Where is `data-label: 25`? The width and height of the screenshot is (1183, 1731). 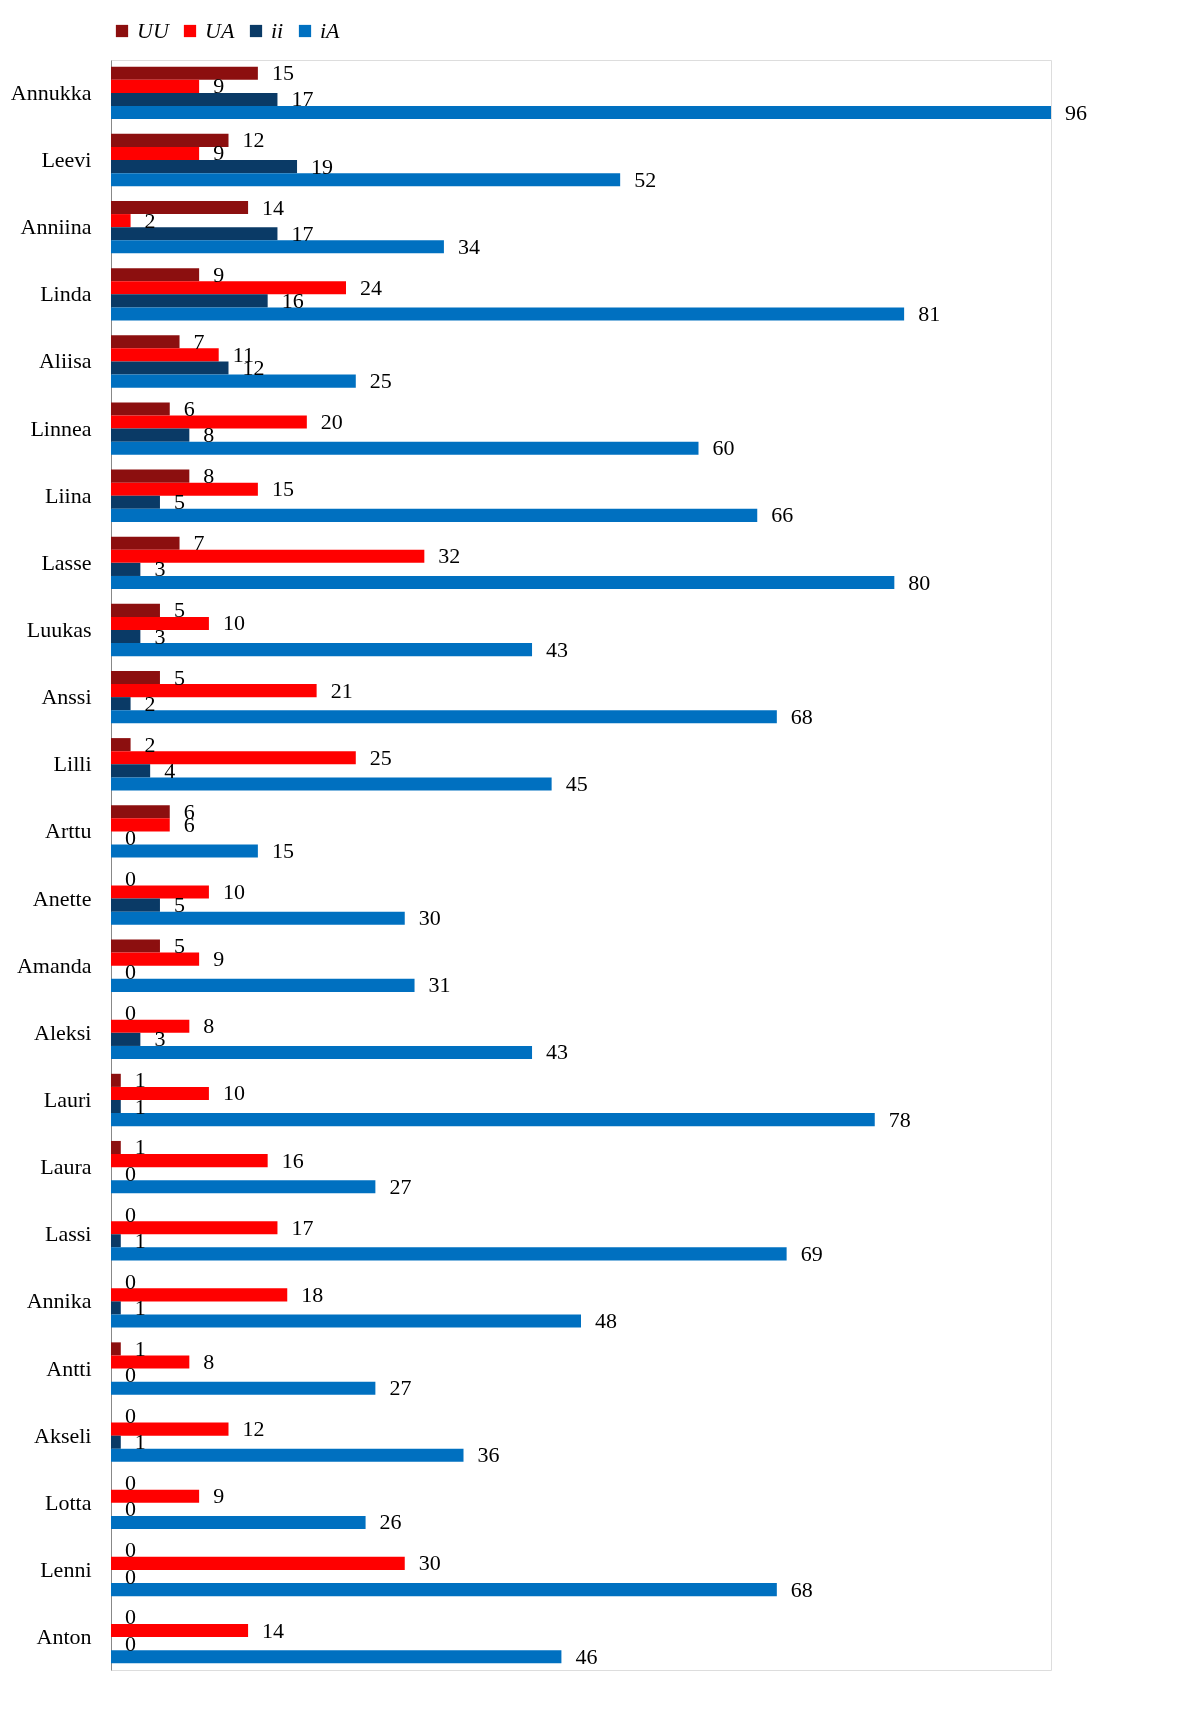
data-label: 25 is located at coordinates (380, 381).